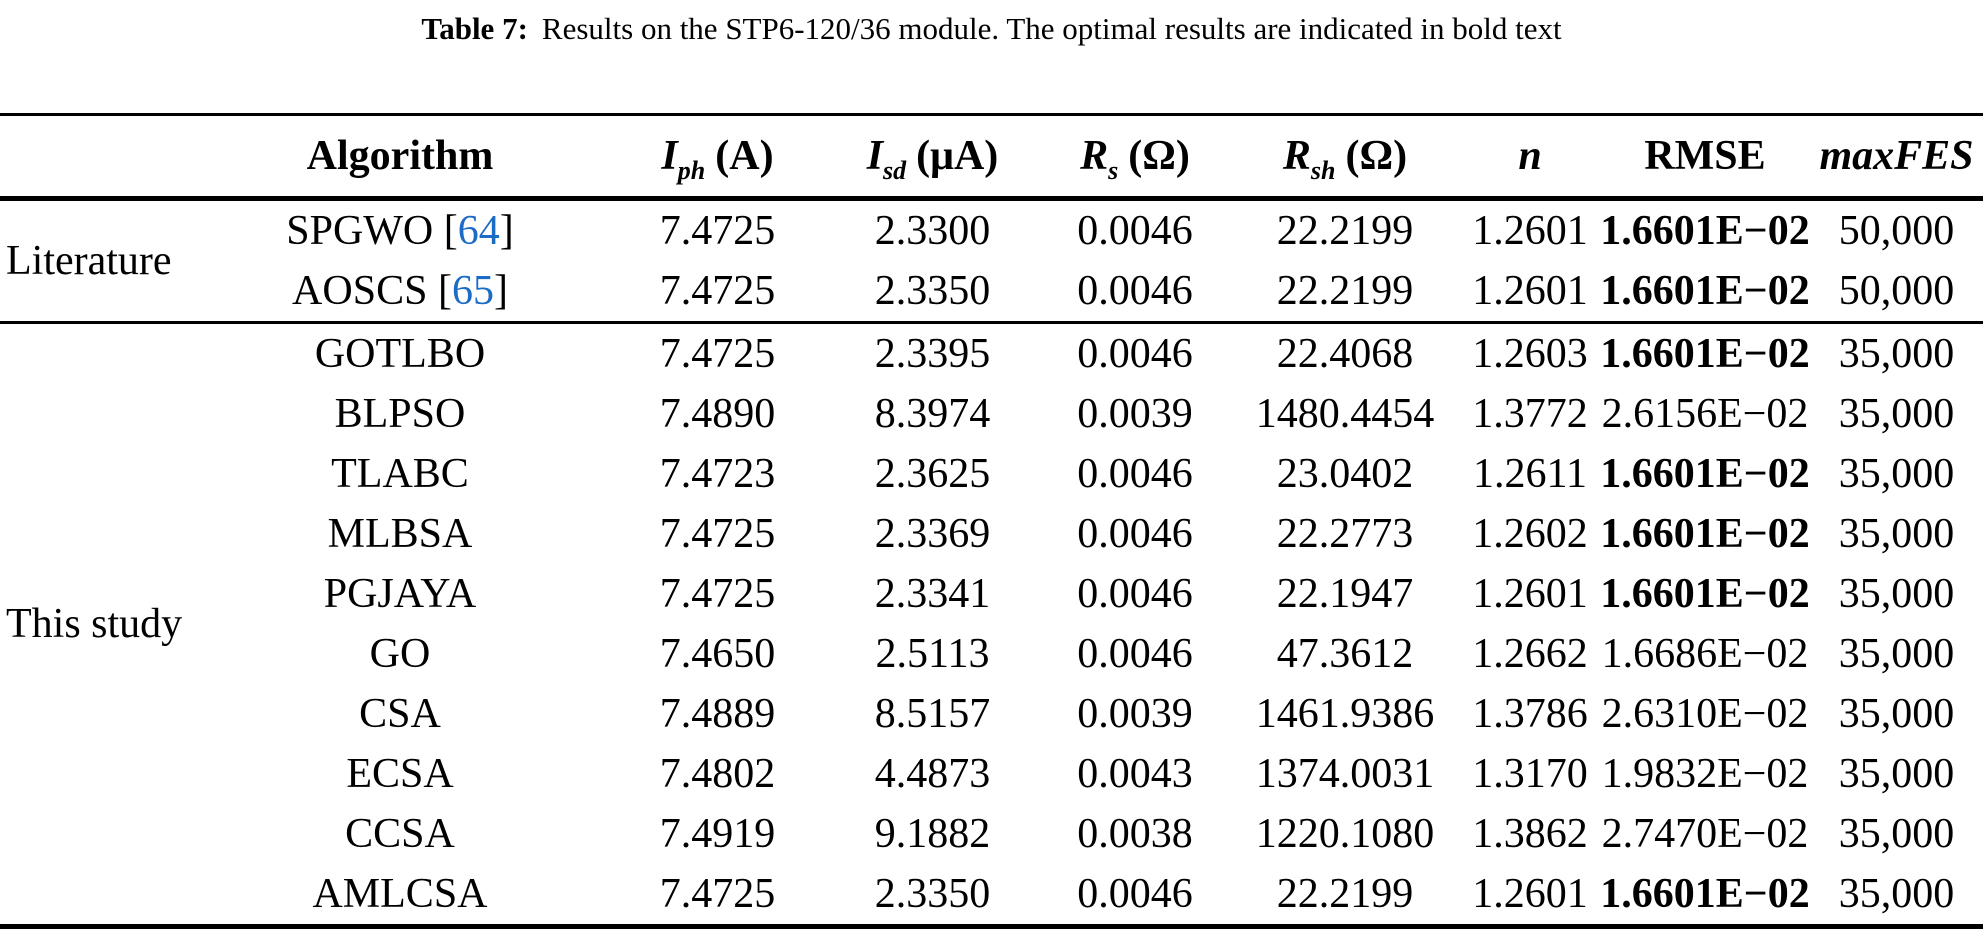 This screenshot has height=933, width=1983. Describe the element at coordinates (717, 414) in the screenshot. I see `cell-iph: 7.4890` at that location.